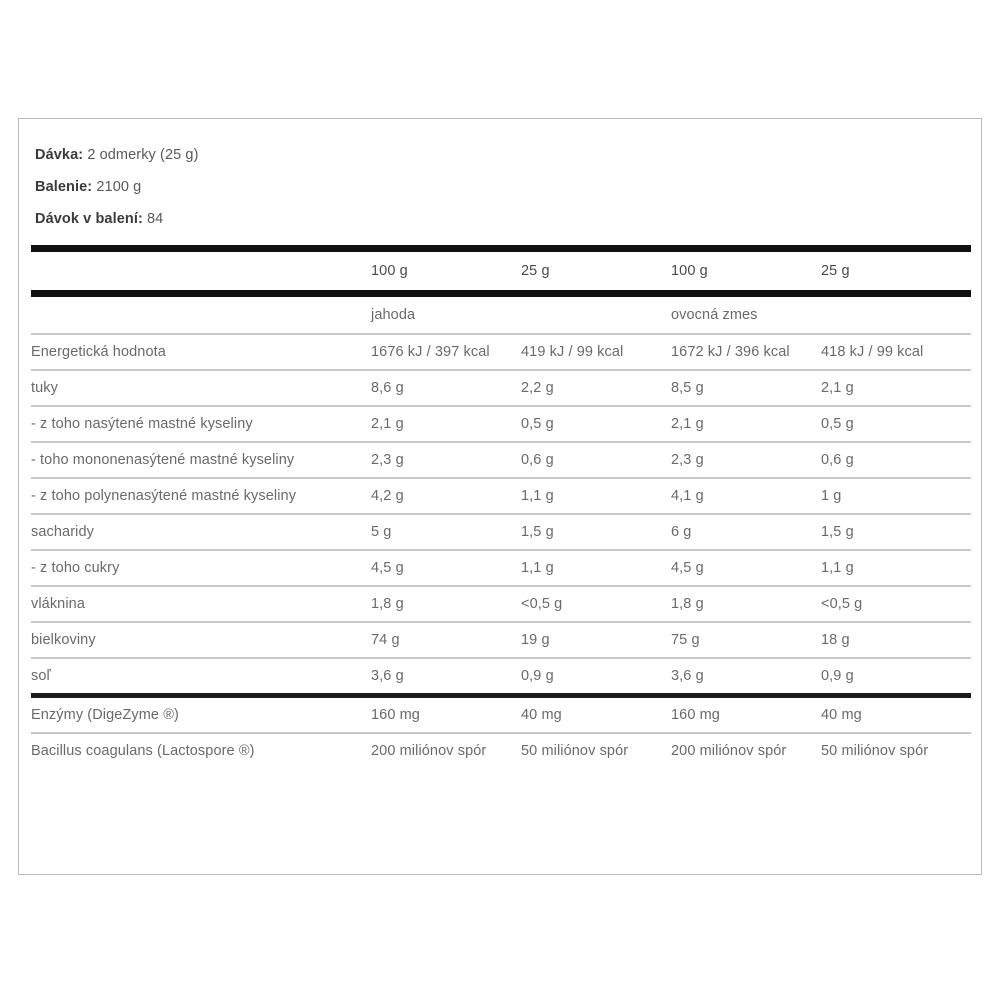 The image size is (1000, 1000). Describe the element at coordinates (389, 271) in the screenshot. I see `header-amount-1: 100 g` at that location.